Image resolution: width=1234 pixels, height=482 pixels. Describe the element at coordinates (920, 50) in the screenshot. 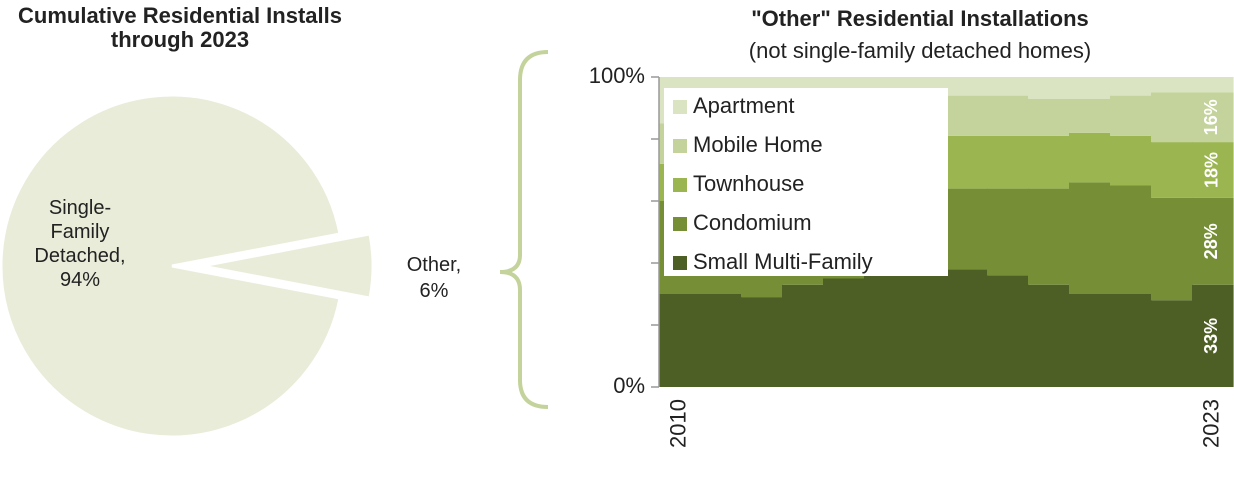

I see `chart-subtitle: (not single-family detached homes)` at that location.